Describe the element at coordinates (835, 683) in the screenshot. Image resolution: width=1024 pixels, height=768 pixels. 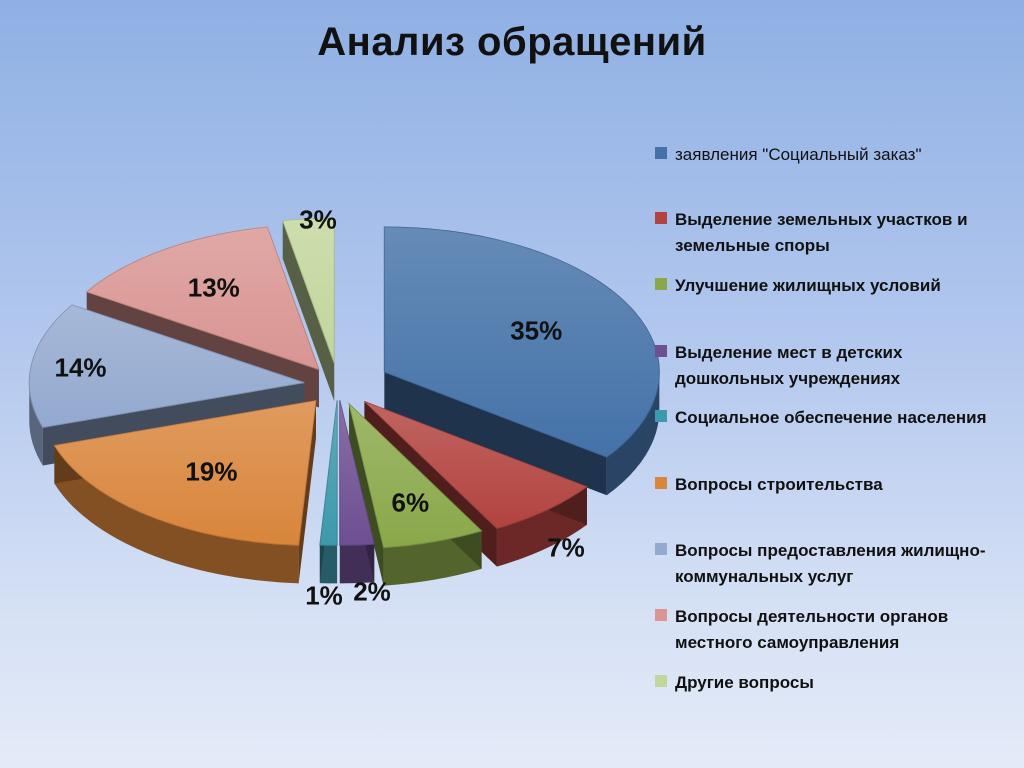
I see `legend-item: Другие вопросы` at that location.